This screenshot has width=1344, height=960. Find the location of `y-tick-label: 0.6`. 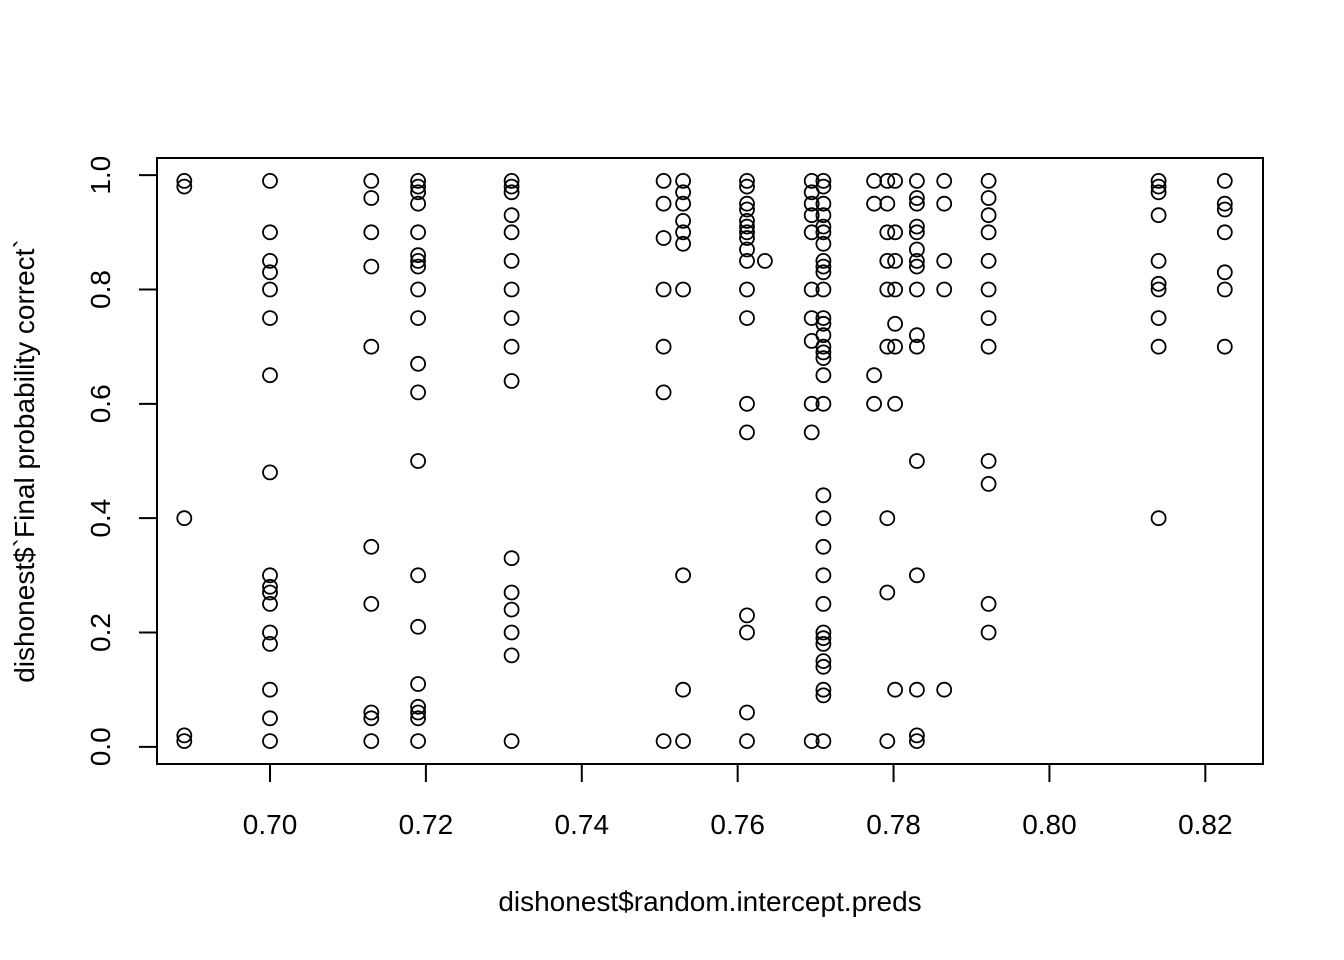

y-tick-label: 0.6 is located at coordinates (100, 403).